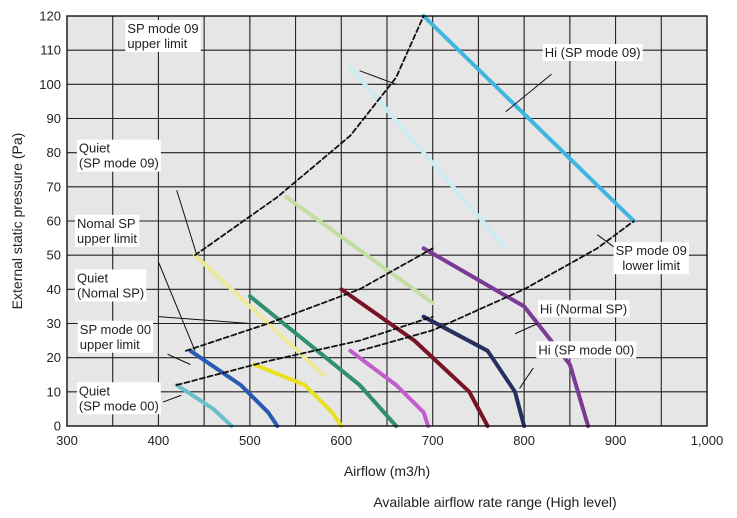 This screenshot has height=518, width=737. I want to click on y-tick-label: 120, so click(50, 16).